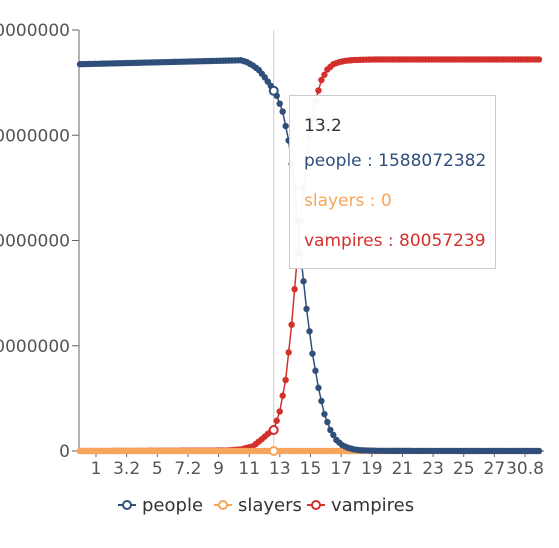 This screenshot has width=559, height=548. What do you see at coordinates (525, 469) in the screenshot?
I see `x-tick-label: 30.8` at bounding box center [525, 469].